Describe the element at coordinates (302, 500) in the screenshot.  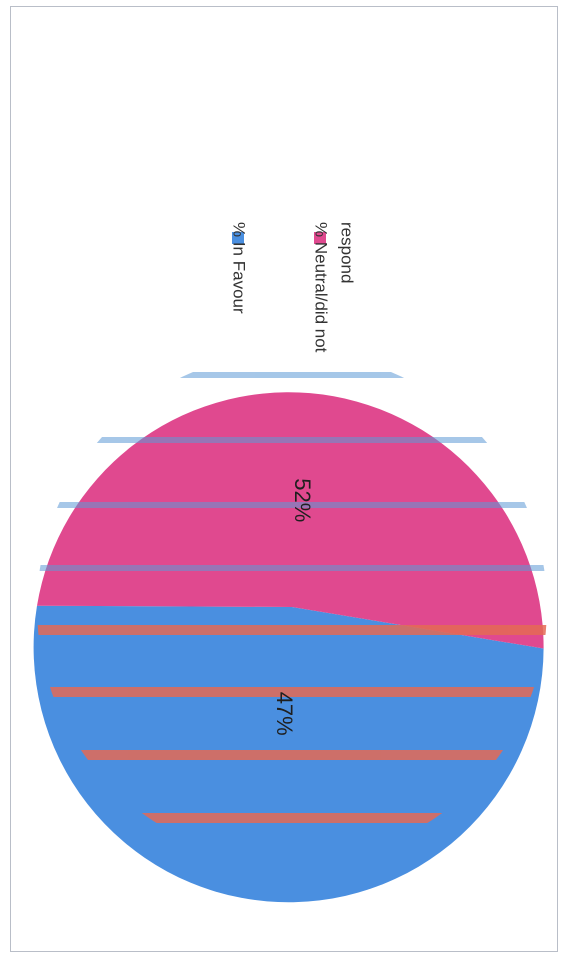
I see `slice-data-label-1: 52%` at that location.